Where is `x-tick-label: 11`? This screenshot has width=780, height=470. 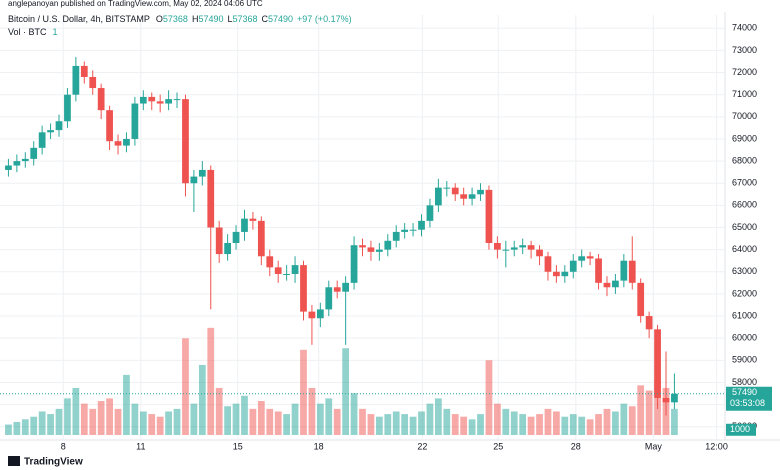
x-tick-label: 11 is located at coordinates (140, 446).